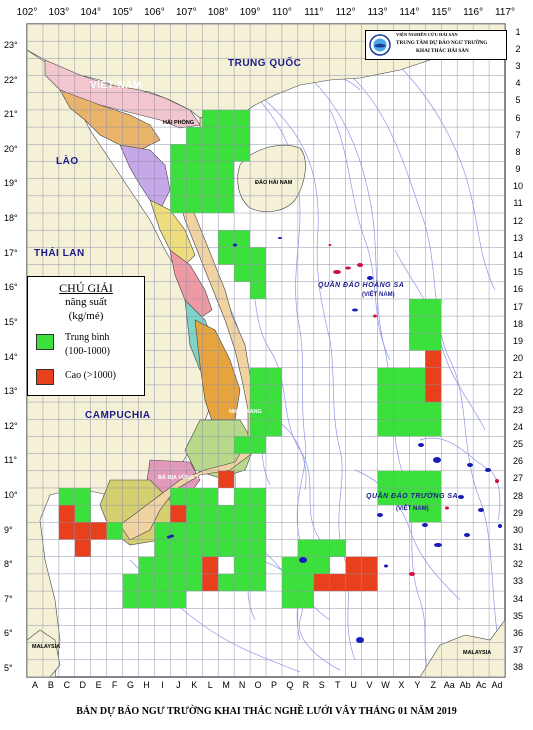 Image resolution: width=533 pixels, height=730 pixels. I want to click on grid-row-label: 28, so click(517, 495).